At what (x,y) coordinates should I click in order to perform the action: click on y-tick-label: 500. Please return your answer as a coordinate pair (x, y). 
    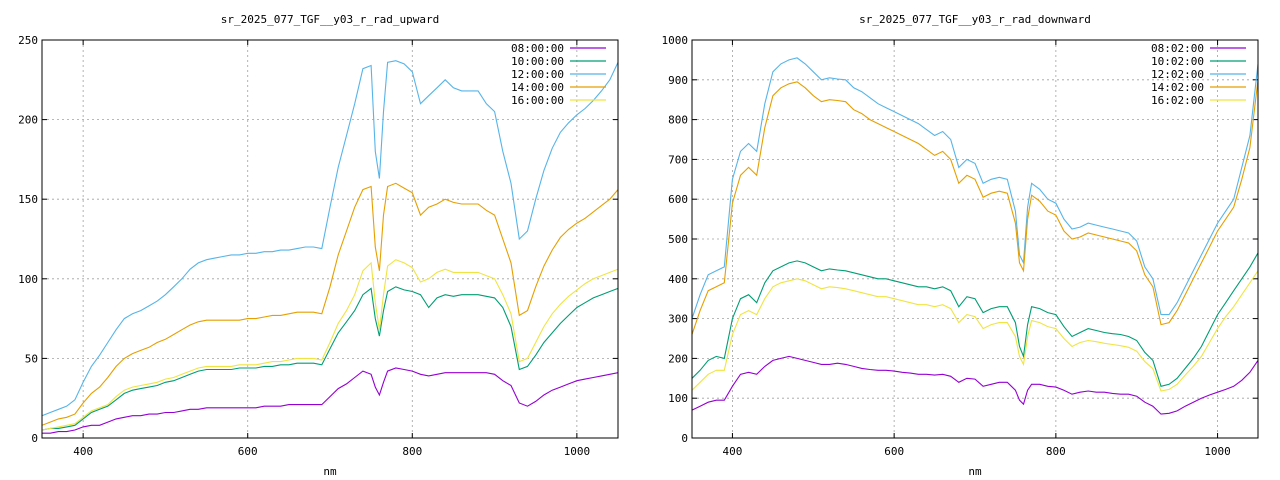
    Looking at the image, I should click on (678, 239).